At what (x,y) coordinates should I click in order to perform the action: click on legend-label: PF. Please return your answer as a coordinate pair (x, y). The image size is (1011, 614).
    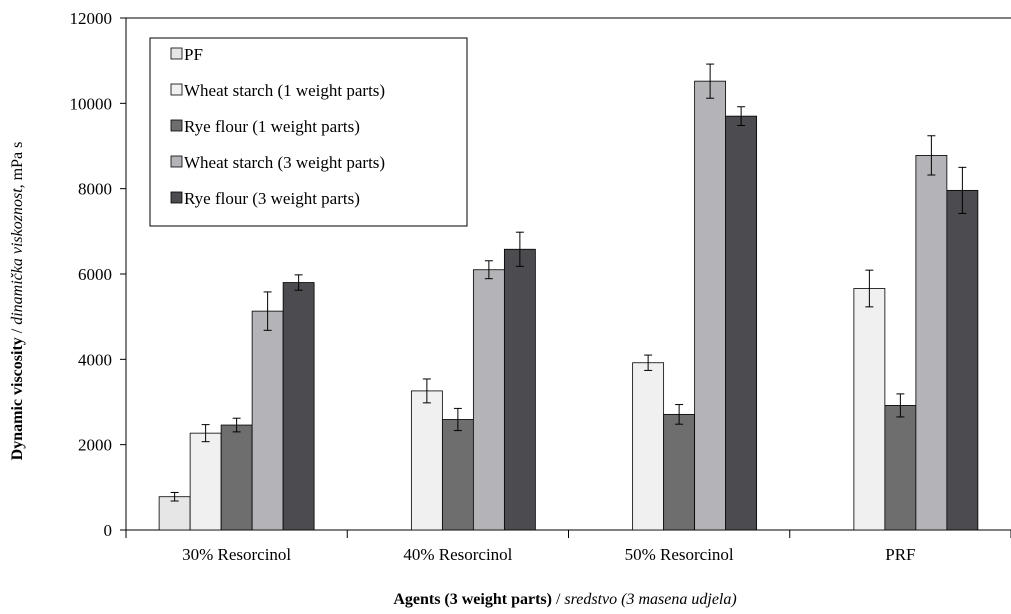
    Looking at the image, I should click on (193, 54).